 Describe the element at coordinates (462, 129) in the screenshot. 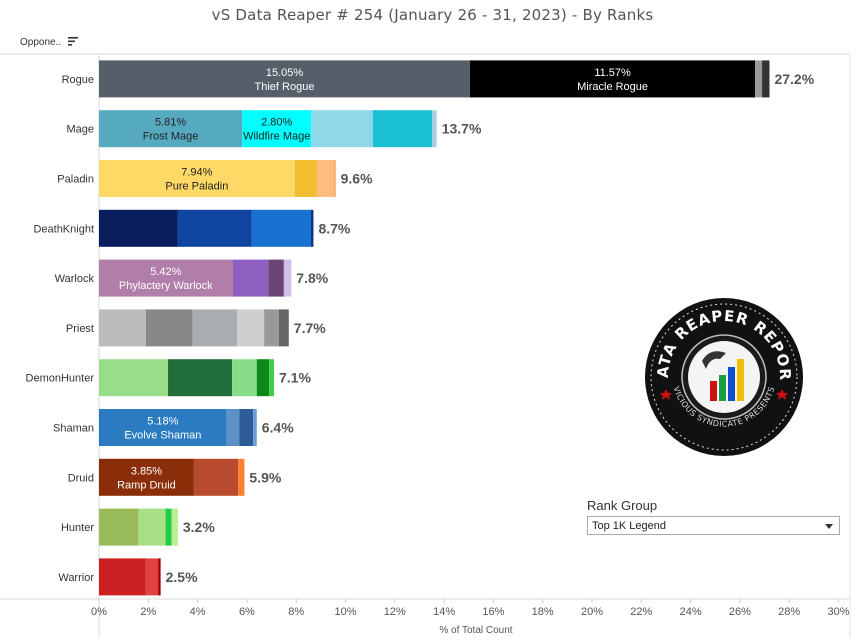

I see `bar-total-label: 13.7%` at that location.